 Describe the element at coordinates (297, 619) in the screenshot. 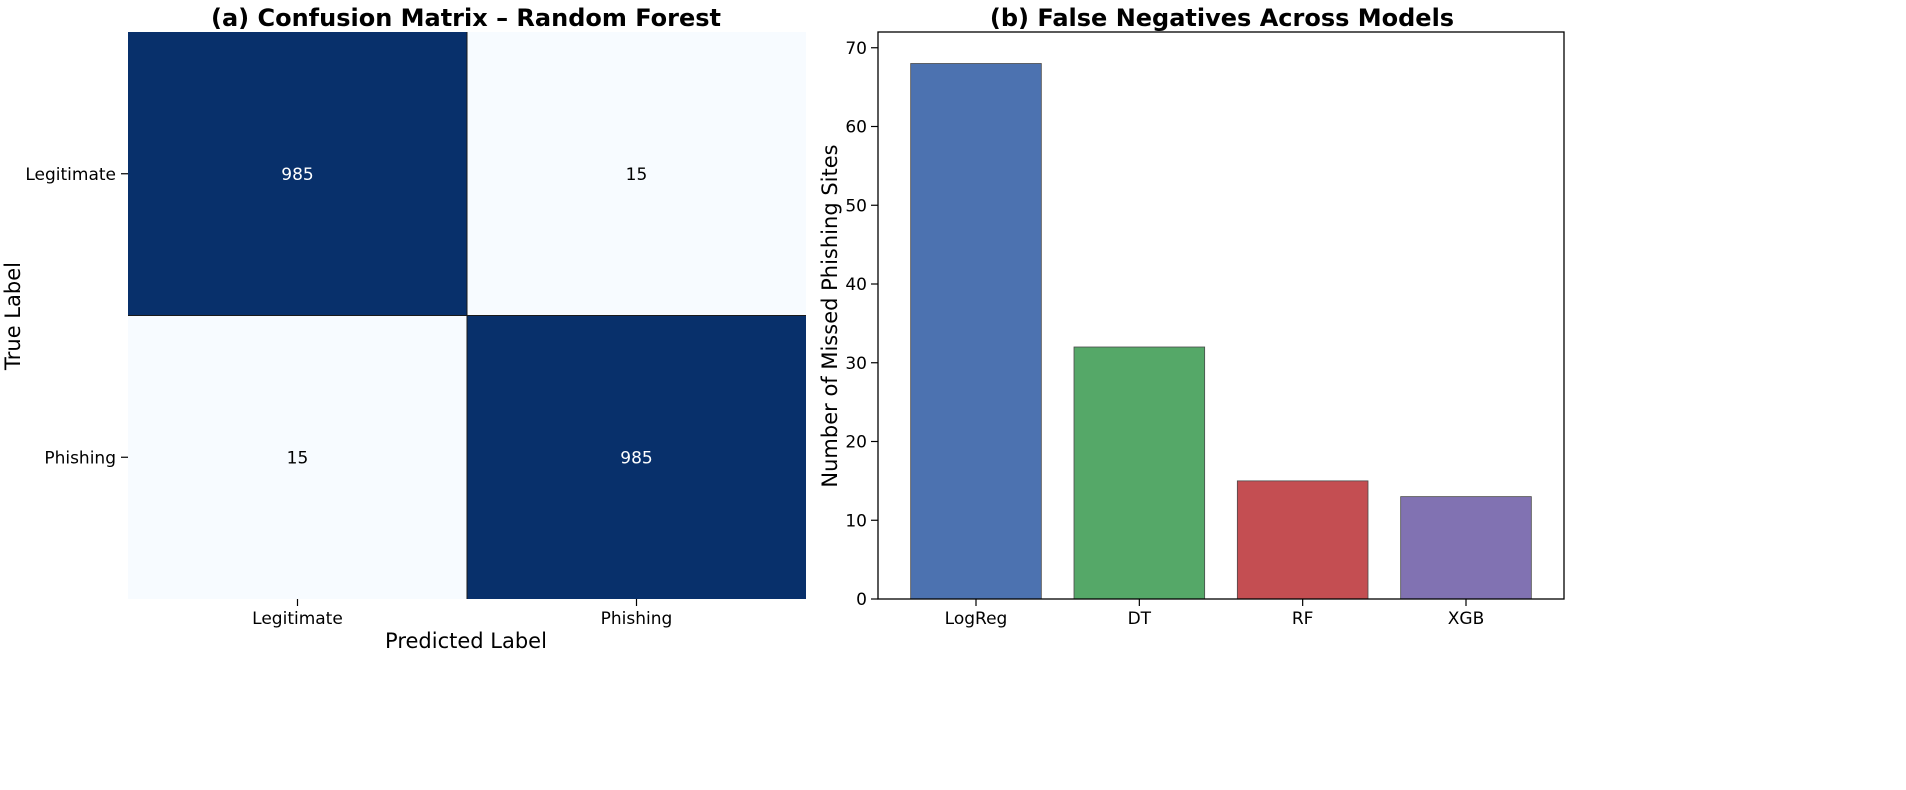

I see `x-tick-label: Legitimate` at that location.